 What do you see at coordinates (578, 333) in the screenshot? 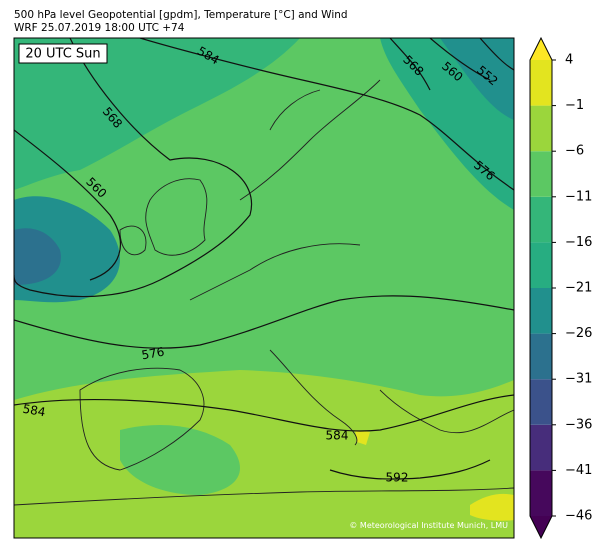
I see `colorbar-tick-label: −26` at bounding box center [578, 333].